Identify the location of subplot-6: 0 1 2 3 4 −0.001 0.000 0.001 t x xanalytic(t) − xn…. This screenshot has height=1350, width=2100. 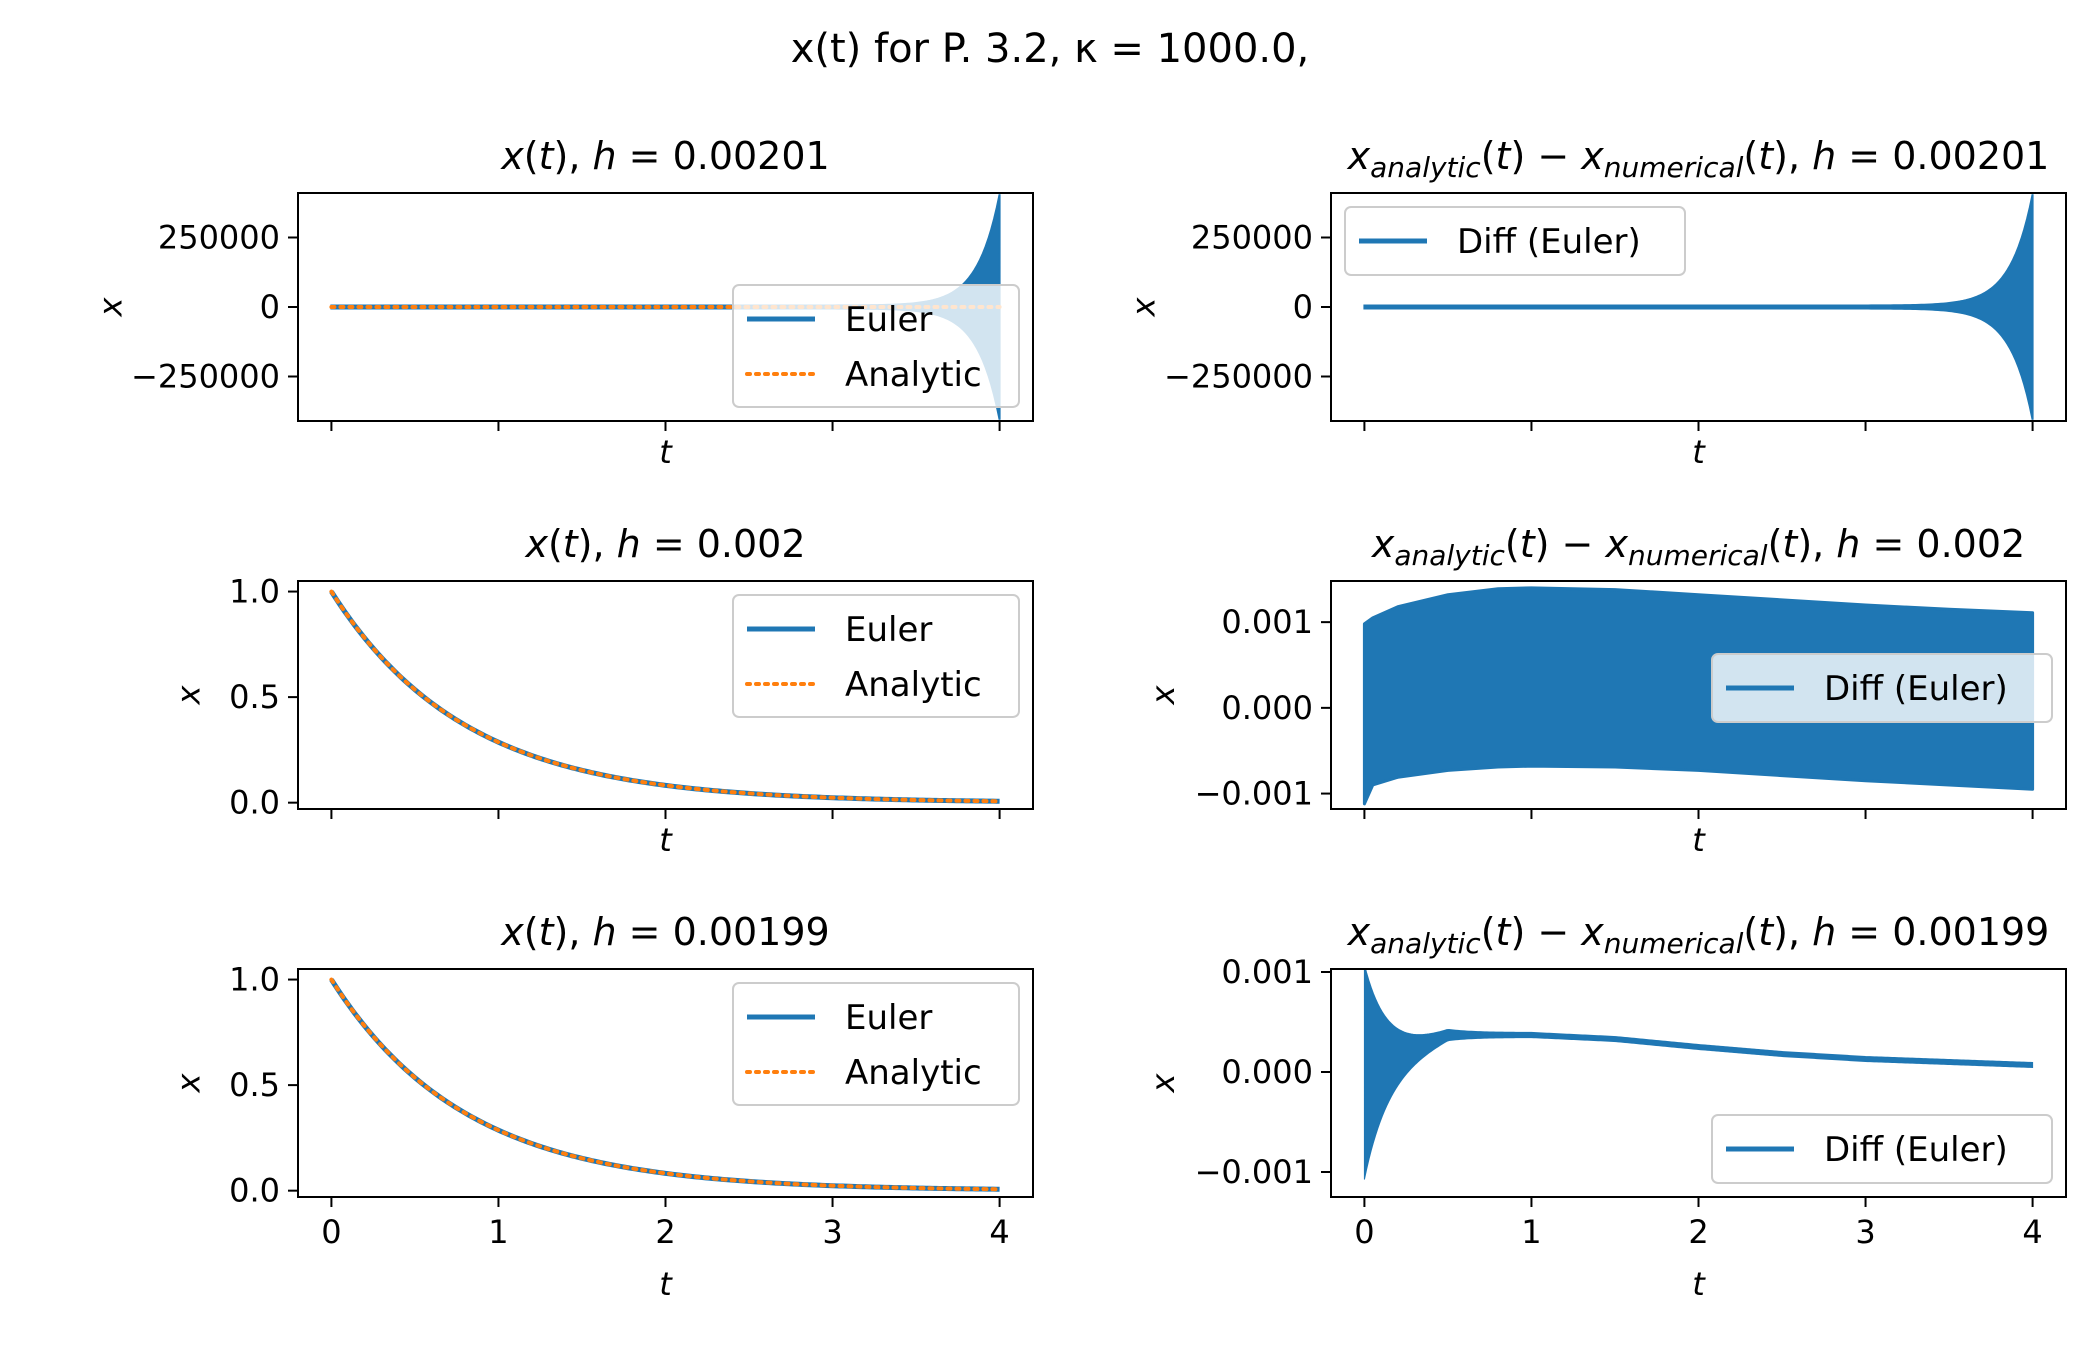
(1605, 1106).